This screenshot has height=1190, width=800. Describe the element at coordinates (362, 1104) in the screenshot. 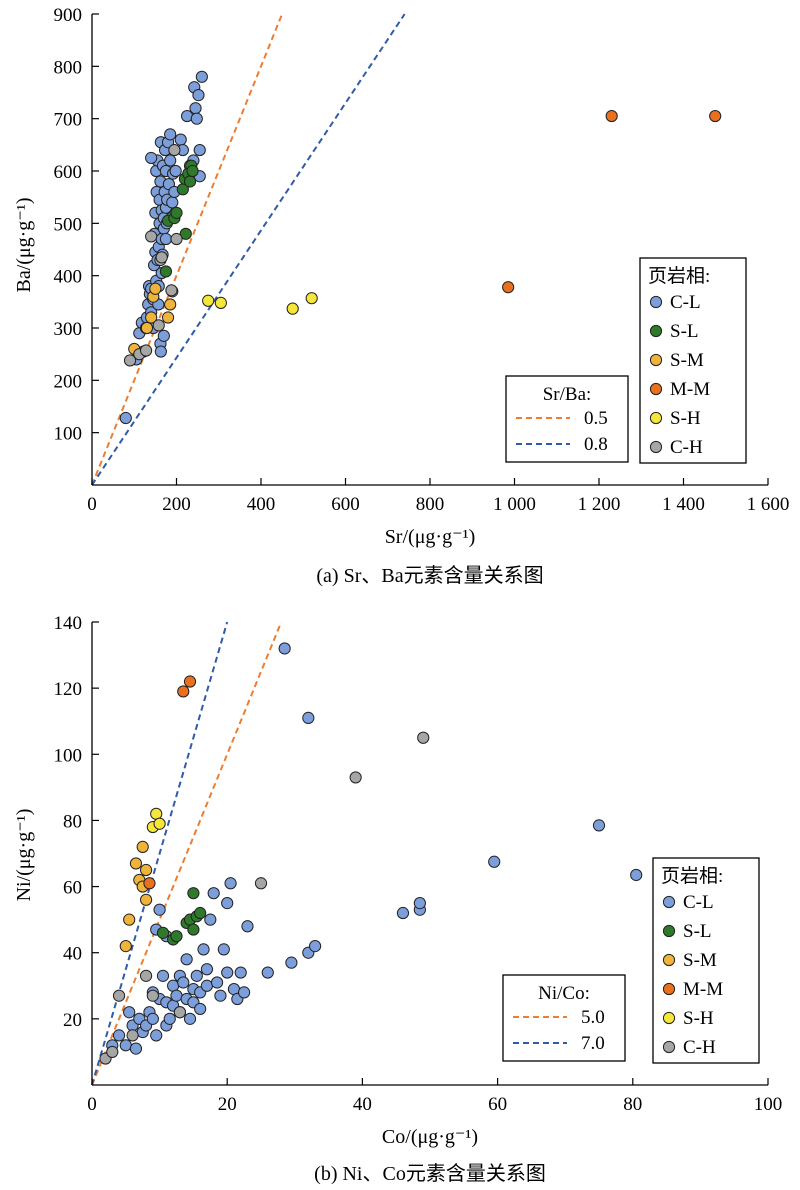

I see `x-tick-label: 40` at that location.